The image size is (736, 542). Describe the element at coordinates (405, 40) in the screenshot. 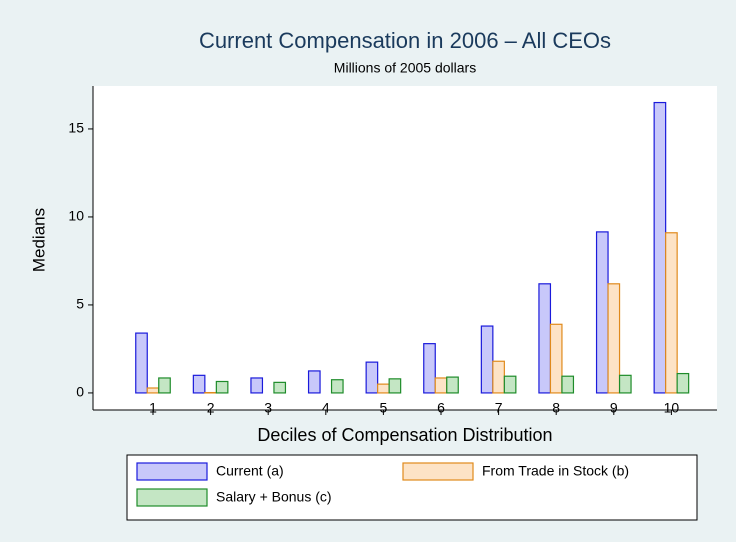

I see `chart-title: Current Compensation in 2006 – All CEOs` at that location.